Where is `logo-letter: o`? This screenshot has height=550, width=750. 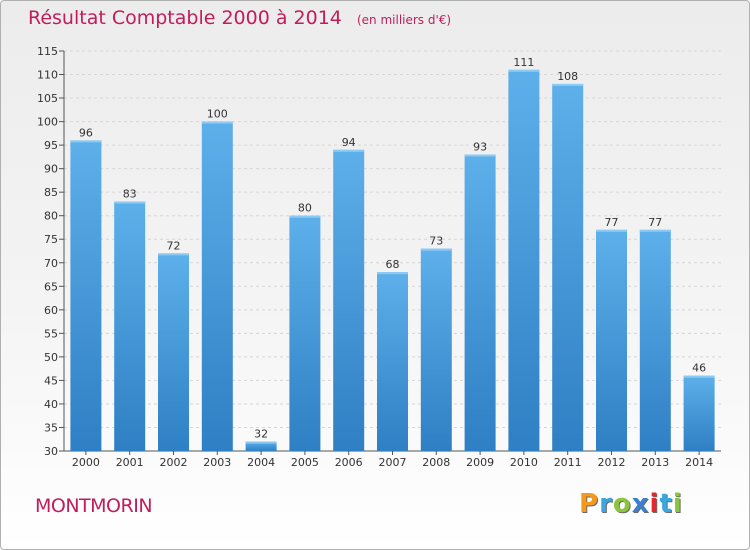 logo-letter: o is located at coordinates (622, 504).